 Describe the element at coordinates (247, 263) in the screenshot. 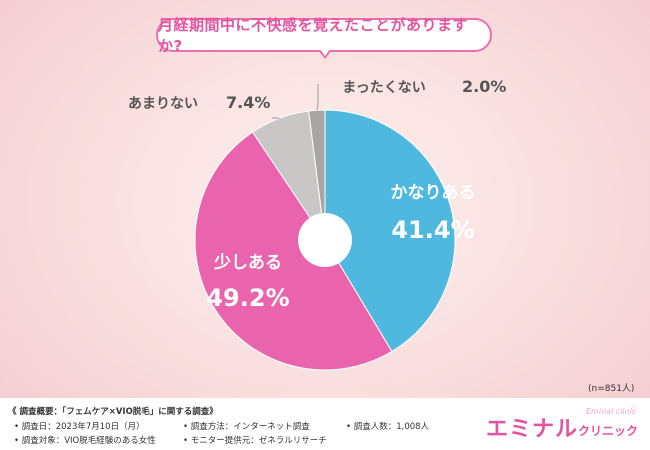

I see `label-category-1: 少しある` at that location.